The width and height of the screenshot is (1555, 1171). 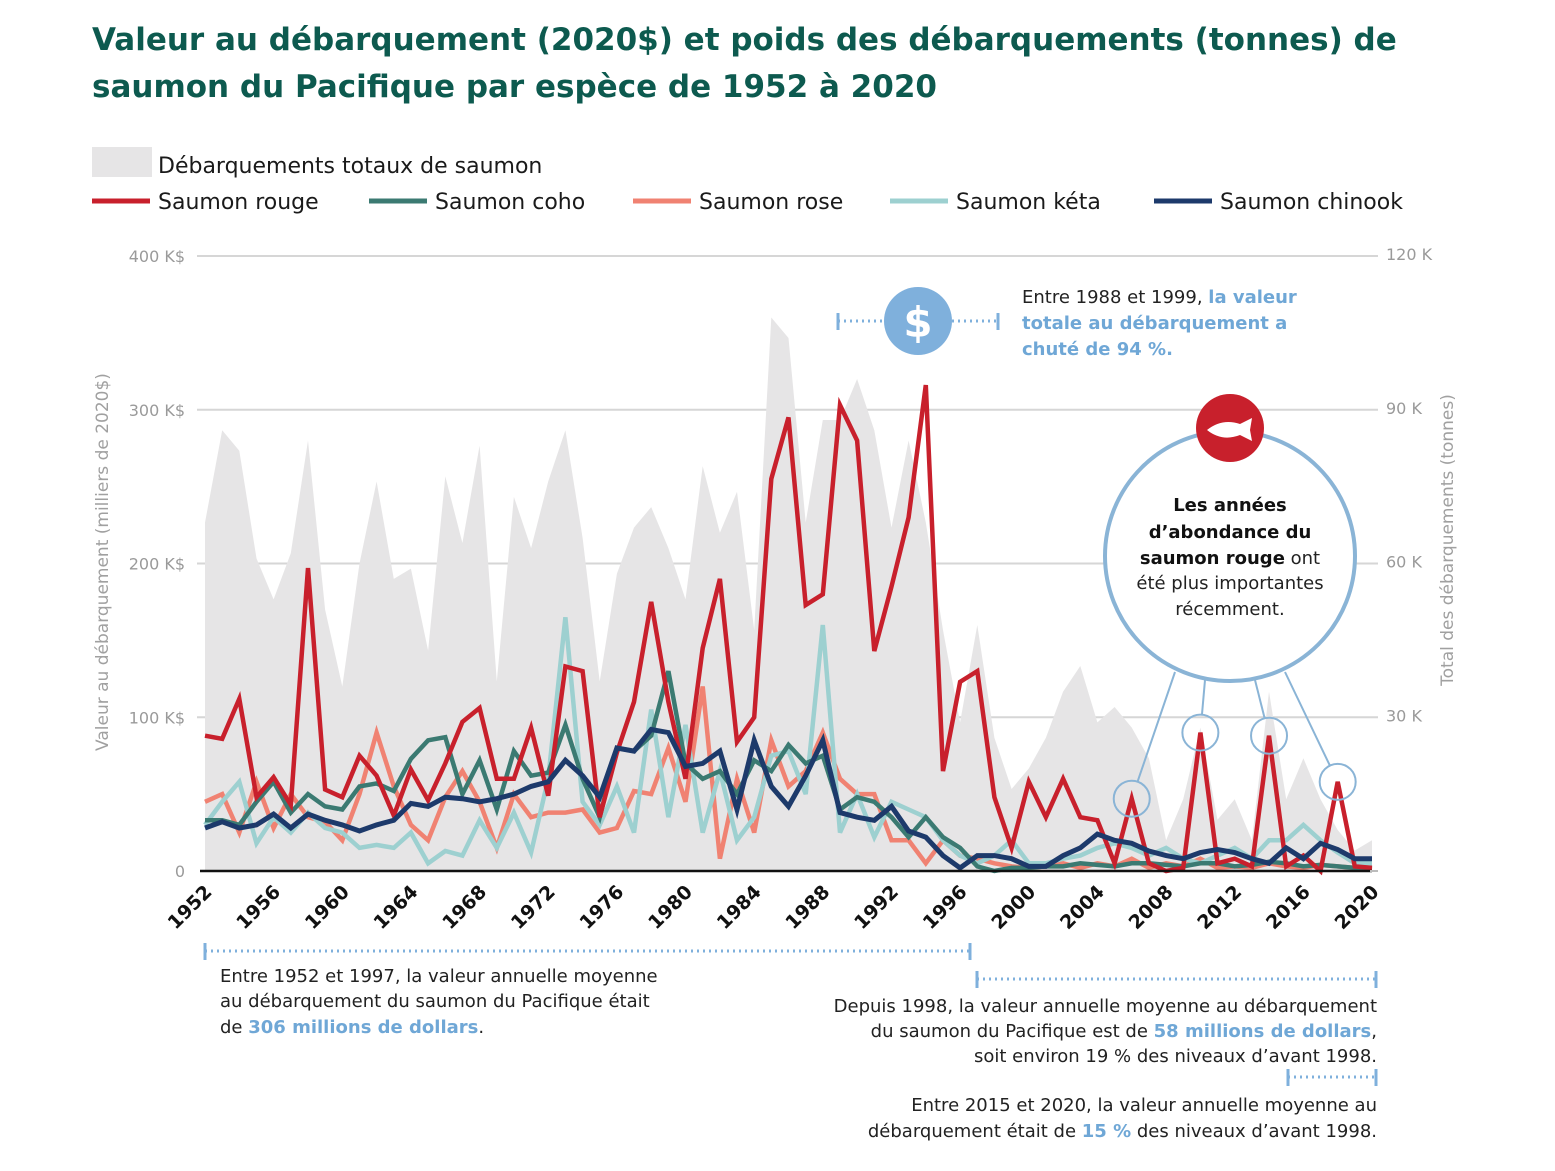 I want to click on x-tick-label: 1952, so click(x=190, y=907).